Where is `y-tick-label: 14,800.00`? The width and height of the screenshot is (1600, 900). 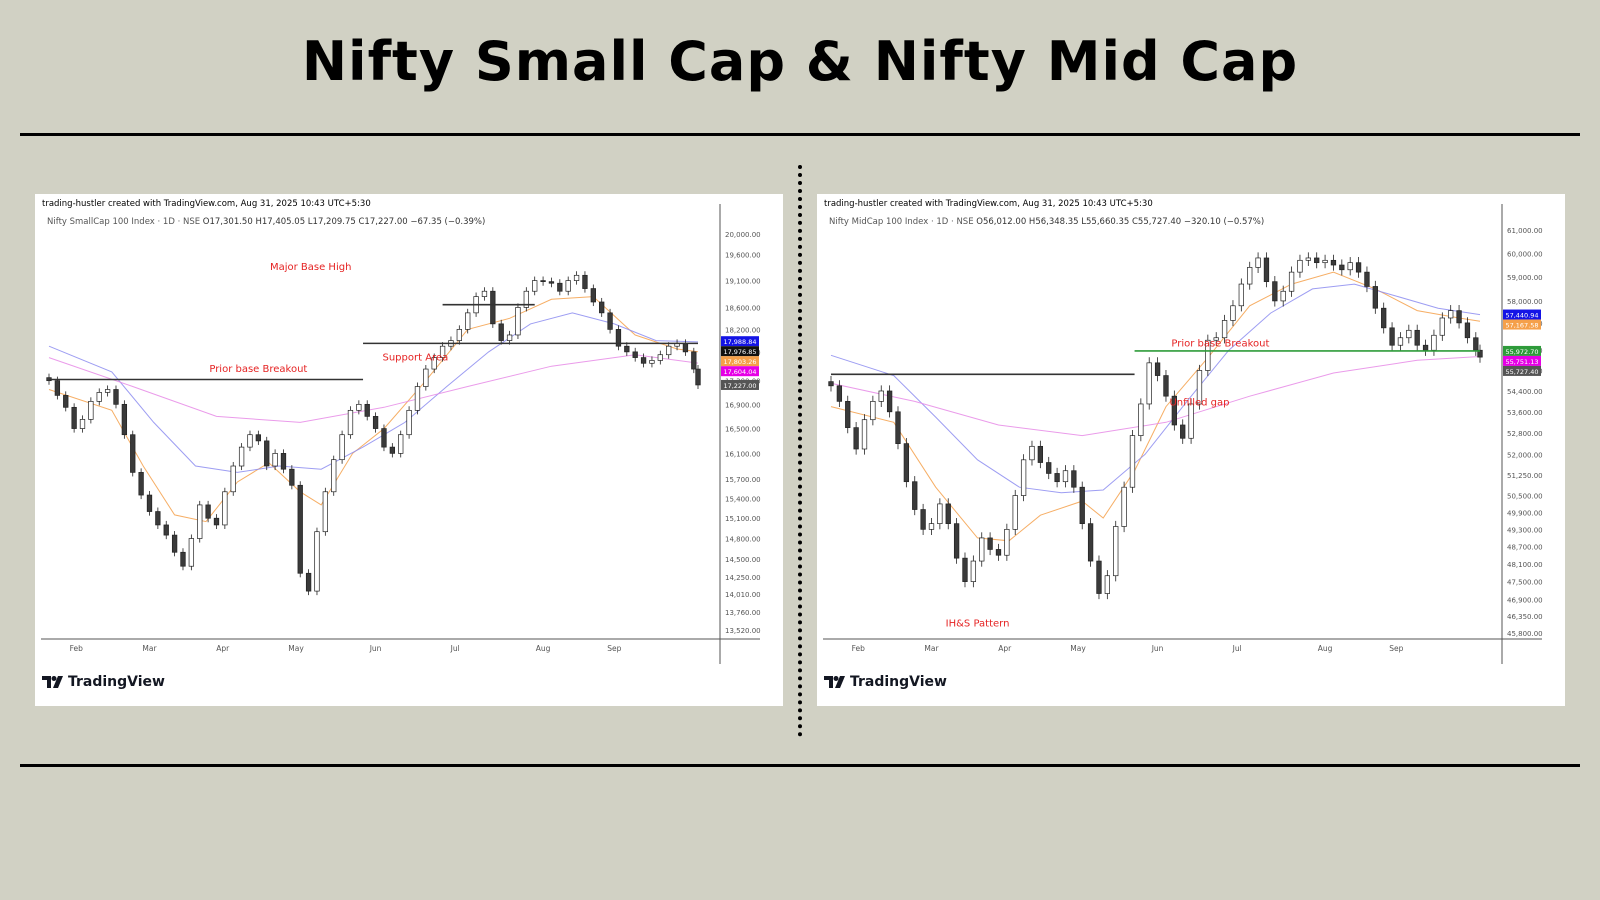
y-tick-label: 14,800.00 is located at coordinates (743, 540).